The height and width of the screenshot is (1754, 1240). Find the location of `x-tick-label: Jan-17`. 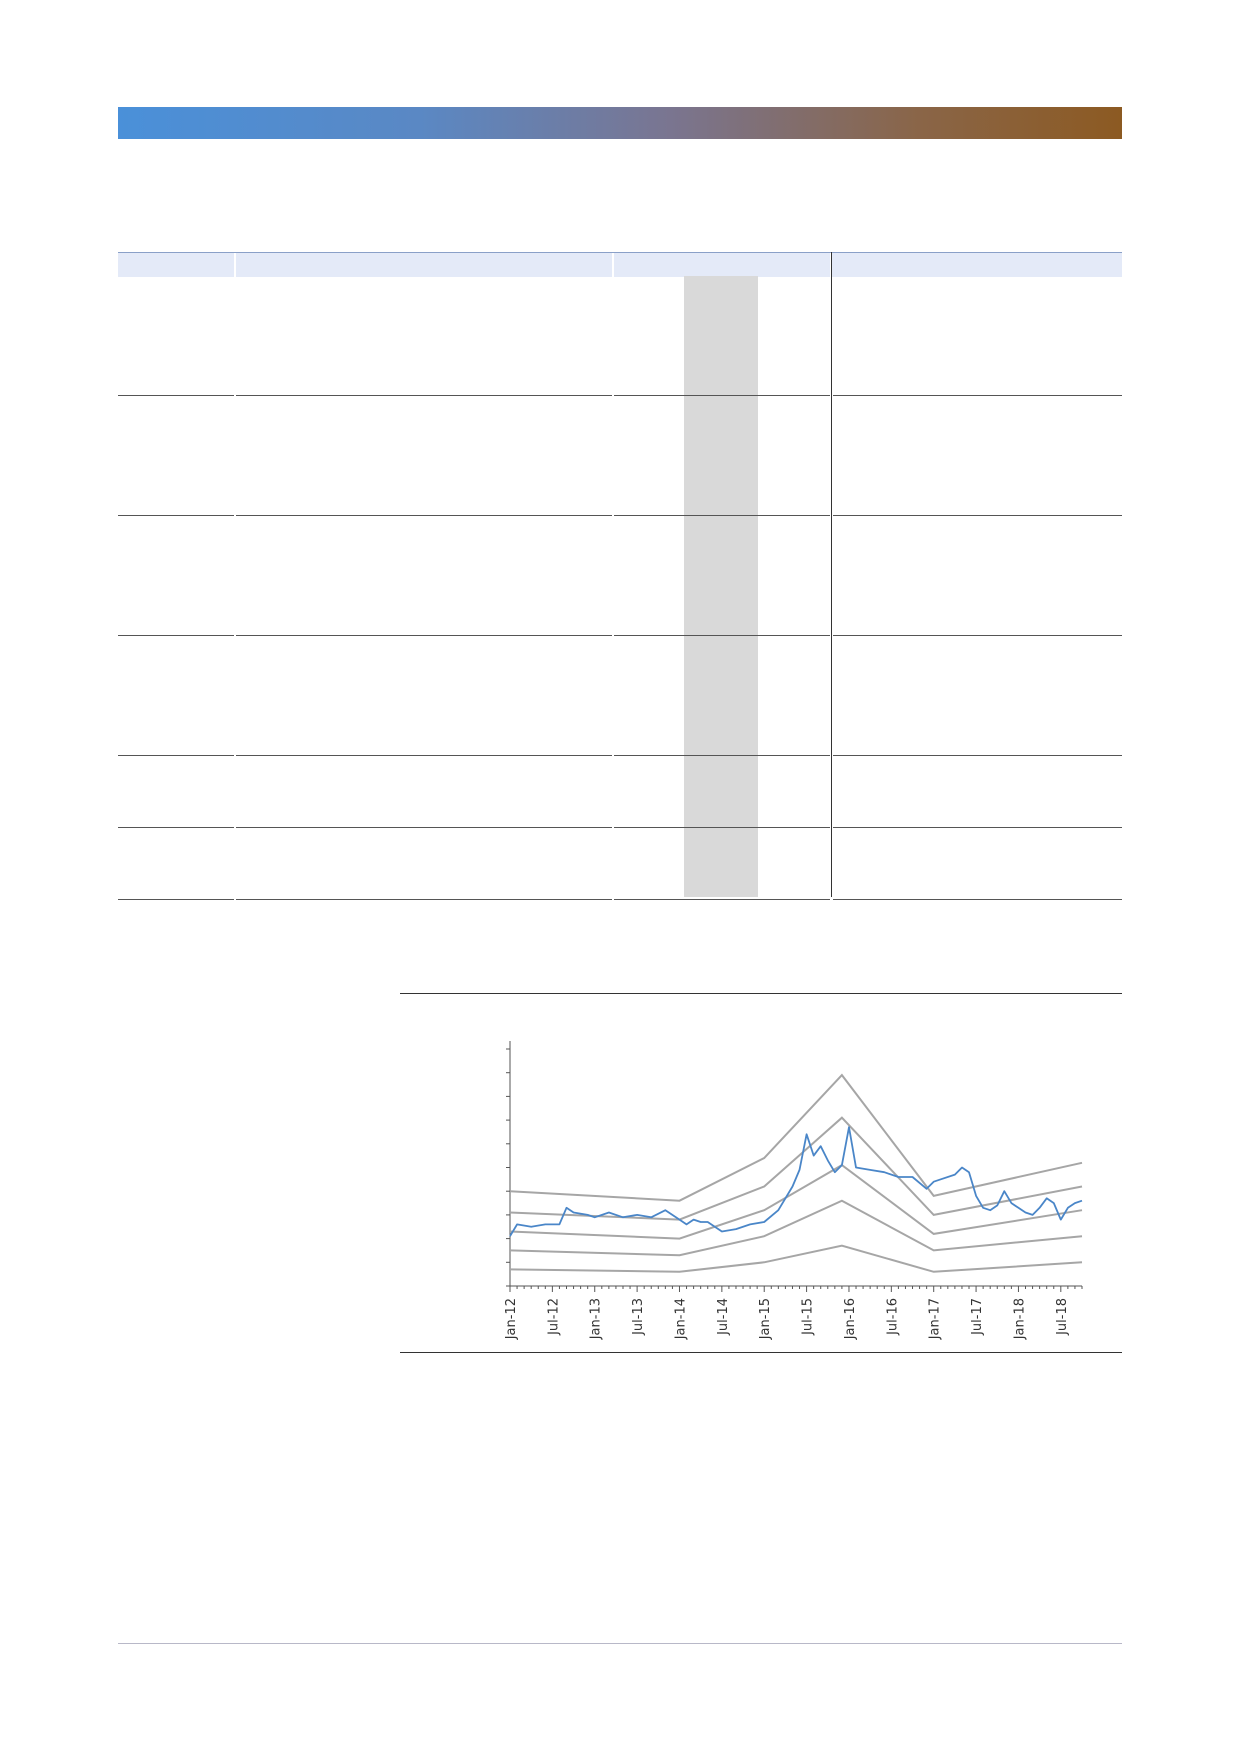

x-tick-label: Jan-17 is located at coordinates (935, 1319).